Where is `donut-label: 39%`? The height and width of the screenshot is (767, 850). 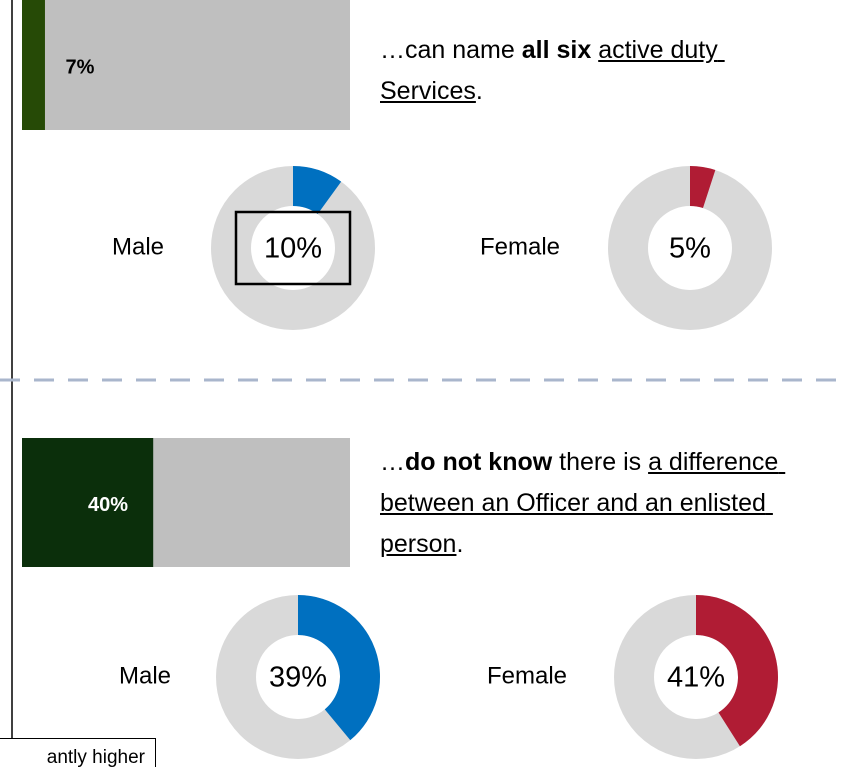
donut-label: 39% is located at coordinates (298, 678).